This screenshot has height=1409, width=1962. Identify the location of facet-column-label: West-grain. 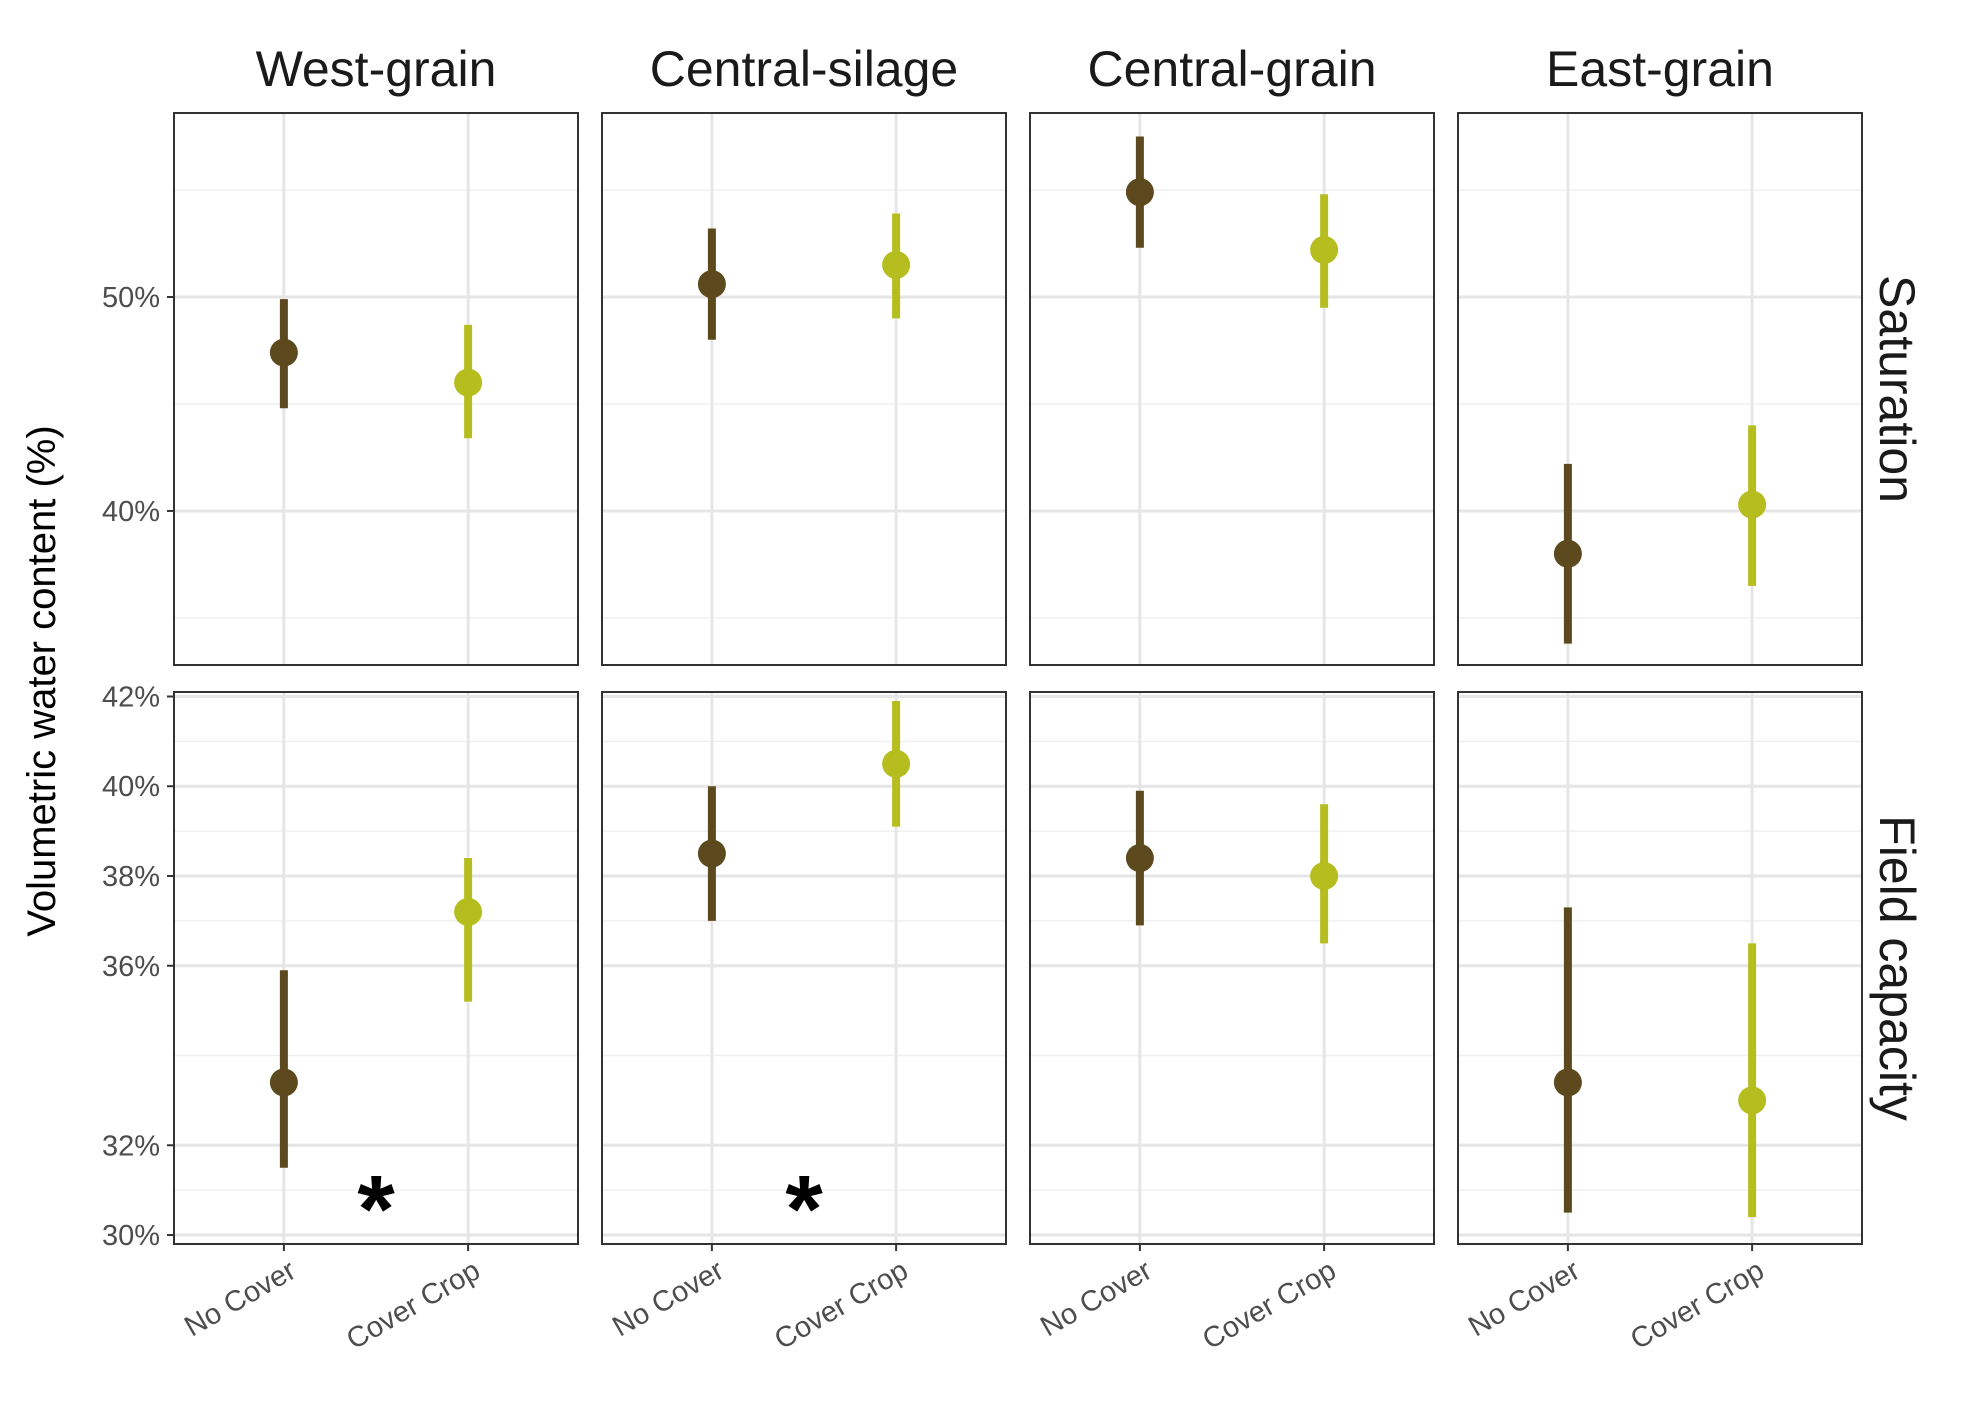
(376, 69).